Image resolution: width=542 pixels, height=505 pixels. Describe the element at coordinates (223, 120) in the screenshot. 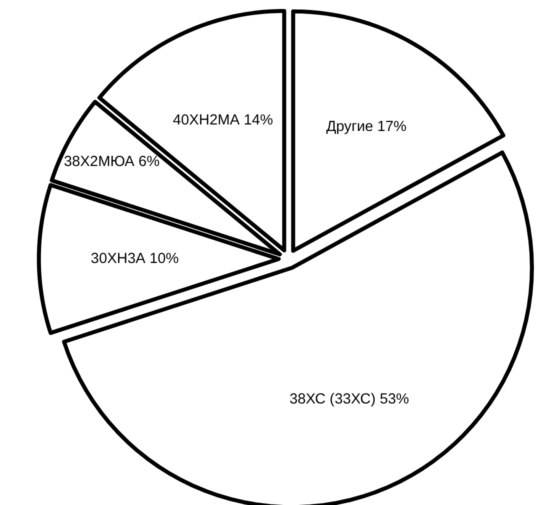

I see `slice-label: 40ХН2МА 14%` at that location.